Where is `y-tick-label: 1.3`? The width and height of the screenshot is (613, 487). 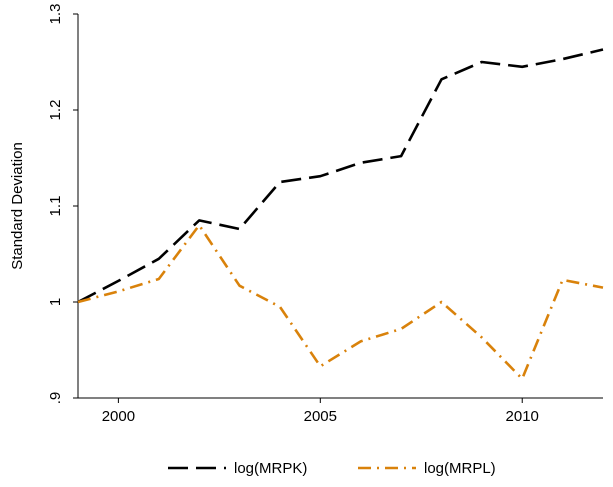 y-tick-label: 1.3 is located at coordinates (55, 14).